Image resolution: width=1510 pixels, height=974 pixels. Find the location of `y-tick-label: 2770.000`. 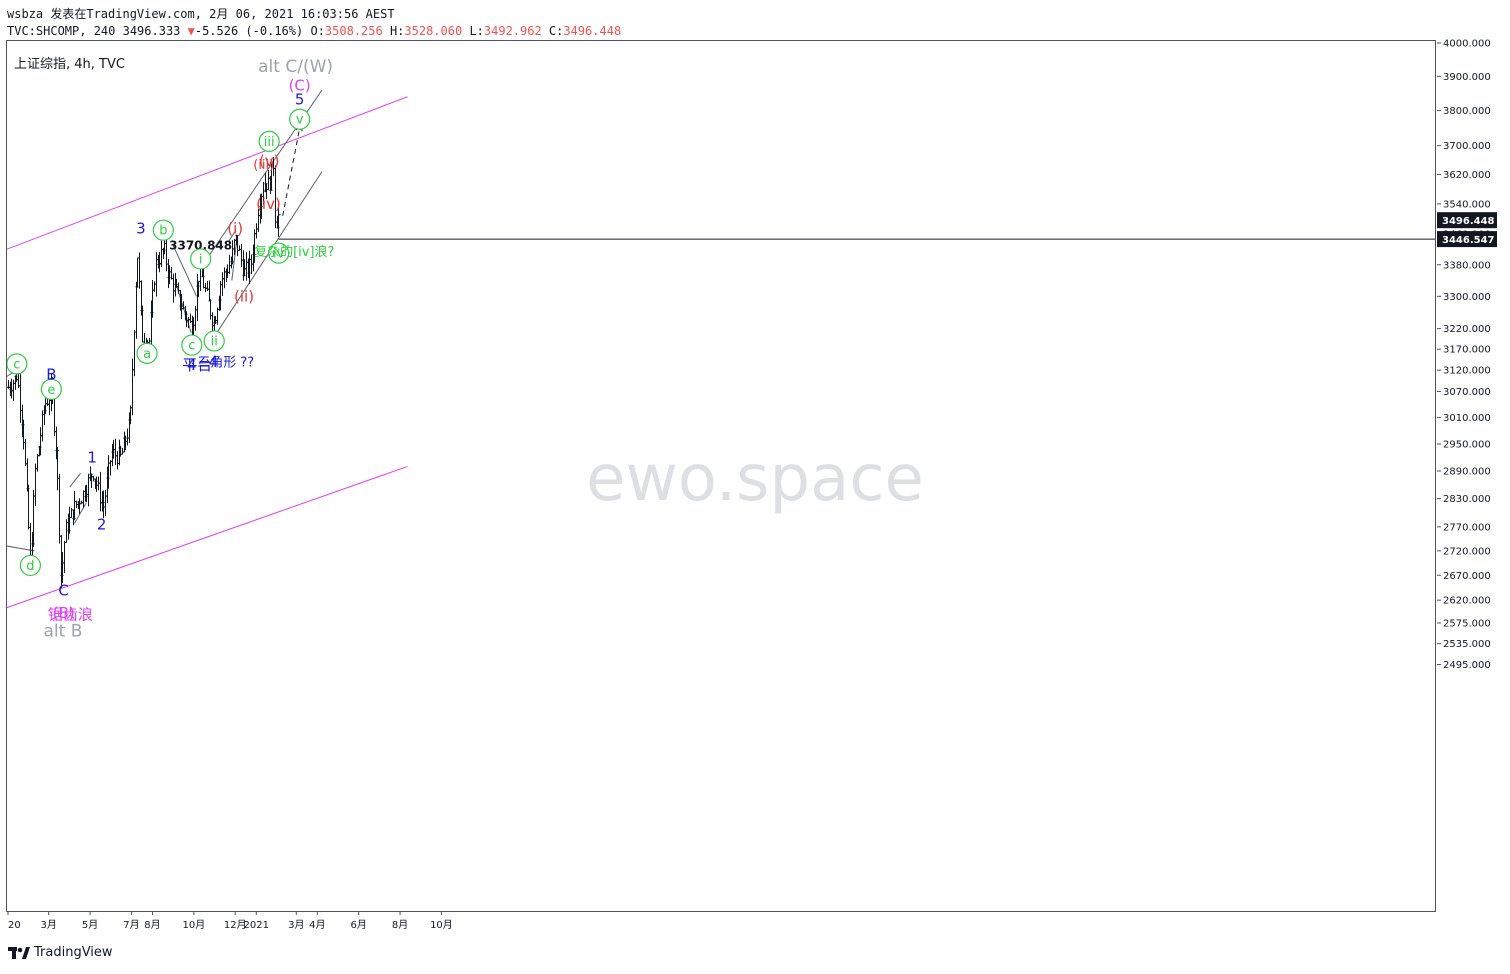

y-tick-label: 2770.000 is located at coordinates (1467, 527).